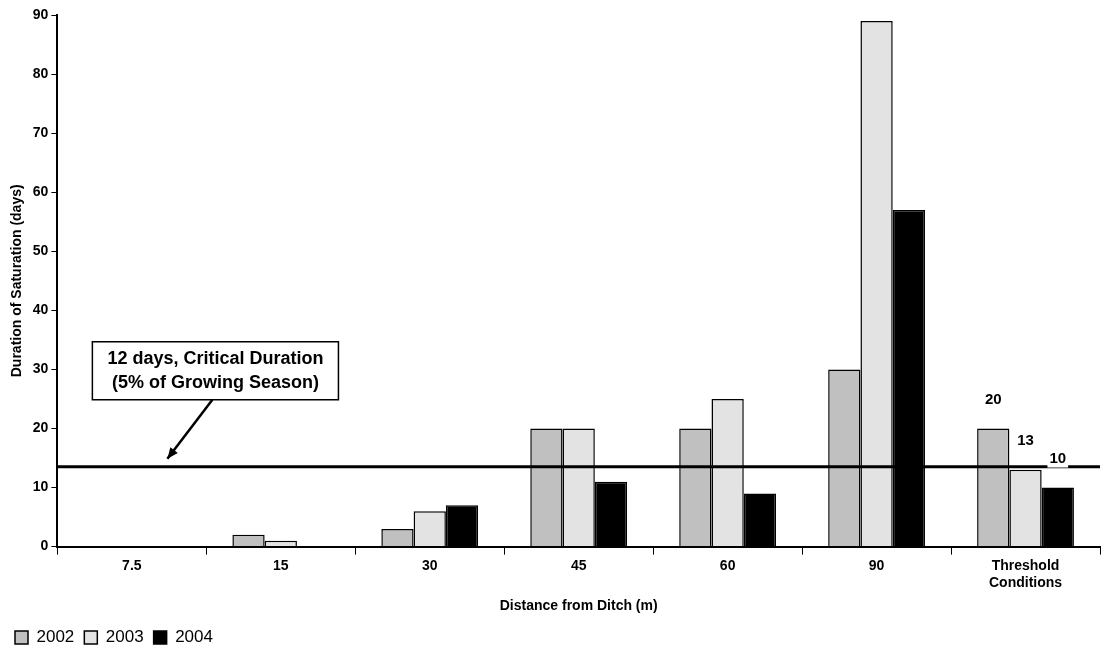 Image resolution: width=1110 pixels, height=656 pixels. Describe the element at coordinates (16, 281) in the screenshot. I see `y-axis-title: Duration of Saturation (days)` at that location.